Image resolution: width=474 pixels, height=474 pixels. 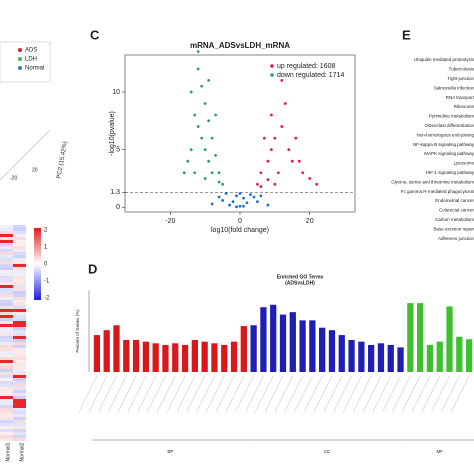 What do you see at coordinates (445, 134) in the screenshot?
I see `kegg-term: Non-homologous end-joining` at bounding box center [445, 134].